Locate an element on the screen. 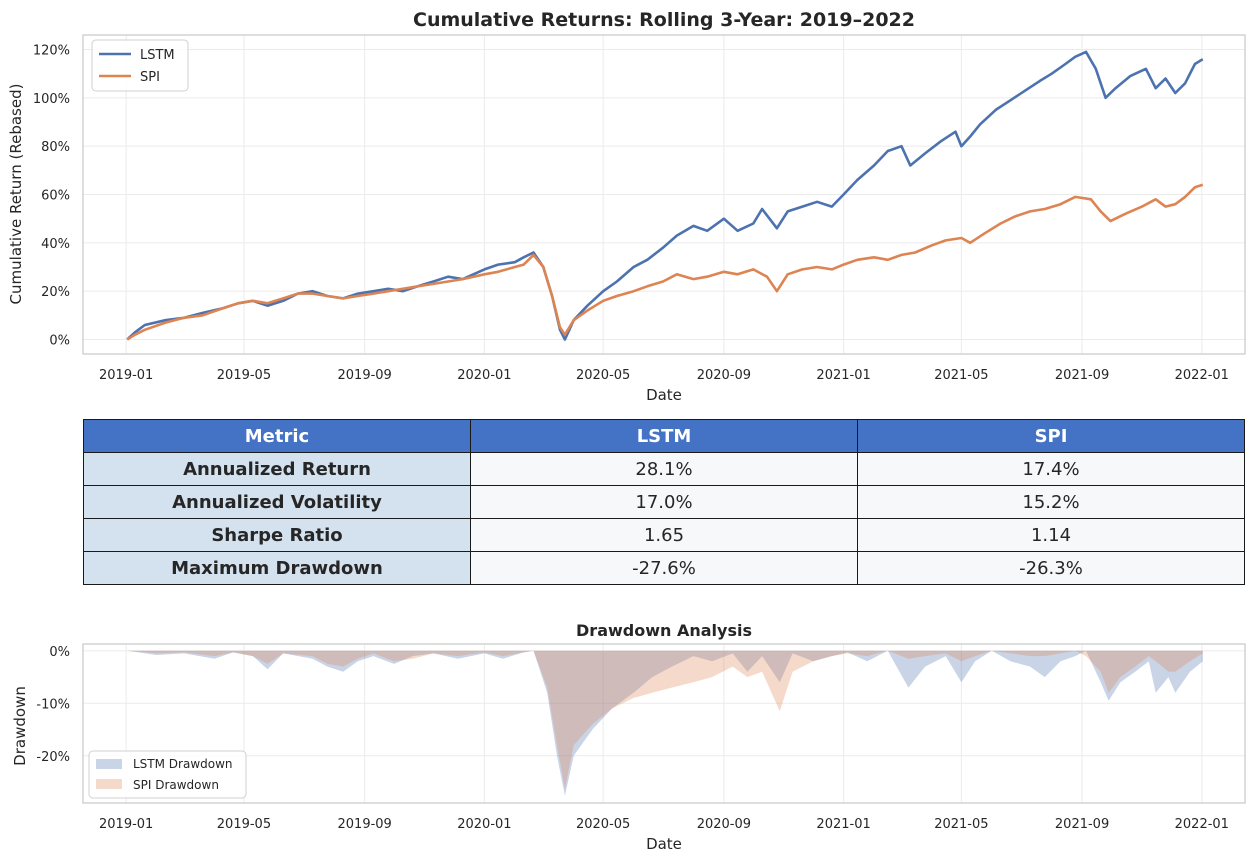 This screenshot has height=862, width=1255. drawdown-chart-ylabel: Drawdown is located at coordinates (20, 726).